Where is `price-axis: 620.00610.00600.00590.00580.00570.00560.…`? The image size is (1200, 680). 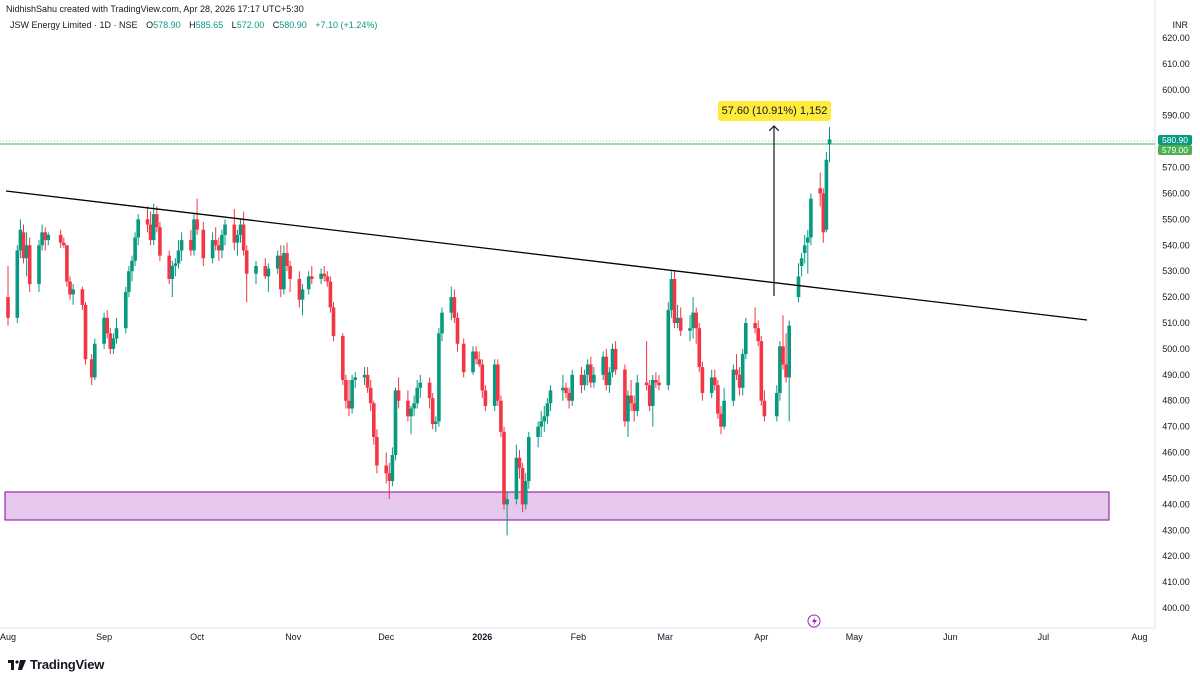 price-axis: 620.00610.00600.00590.00580.00570.00560.… is located at coordinates (1176, 323).